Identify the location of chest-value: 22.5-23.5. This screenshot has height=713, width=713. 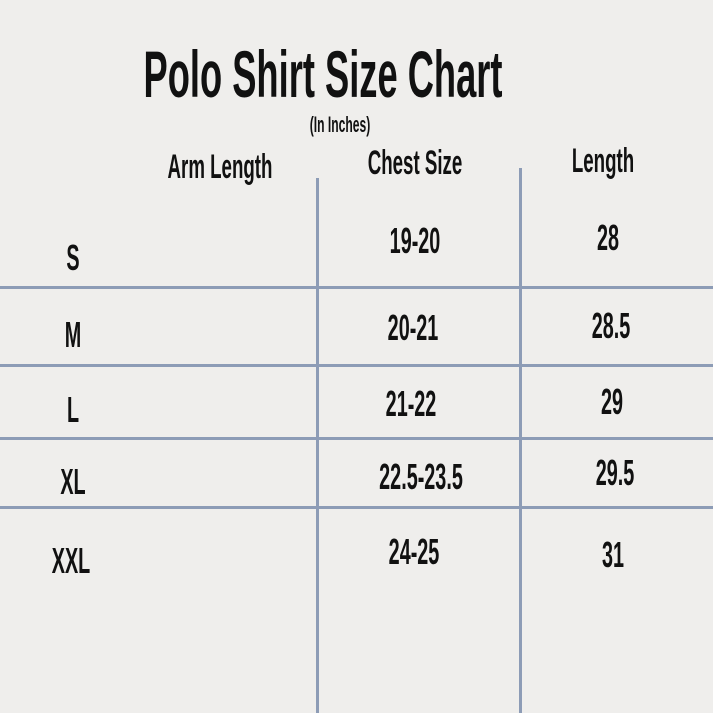
(421, 476).